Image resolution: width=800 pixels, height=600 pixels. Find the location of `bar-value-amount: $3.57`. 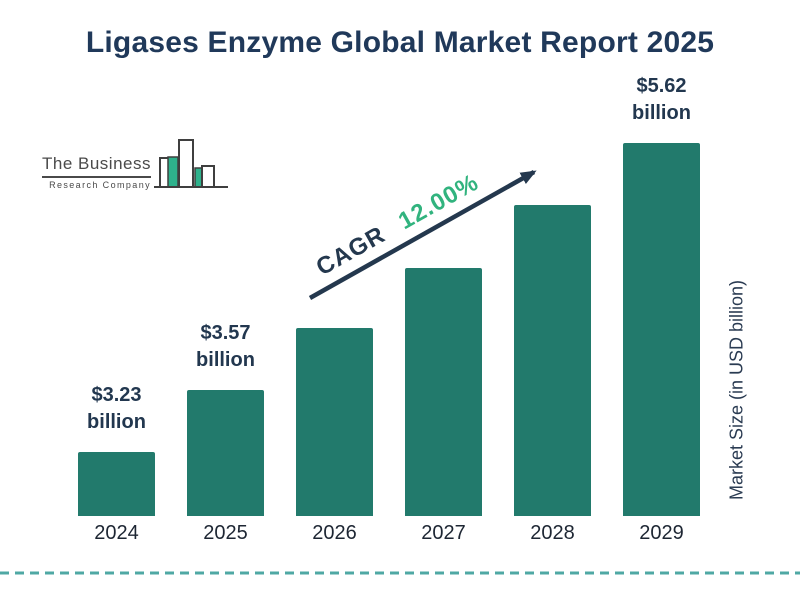

bar-value-amount: $3.57 is located at coordinates (225, 333).